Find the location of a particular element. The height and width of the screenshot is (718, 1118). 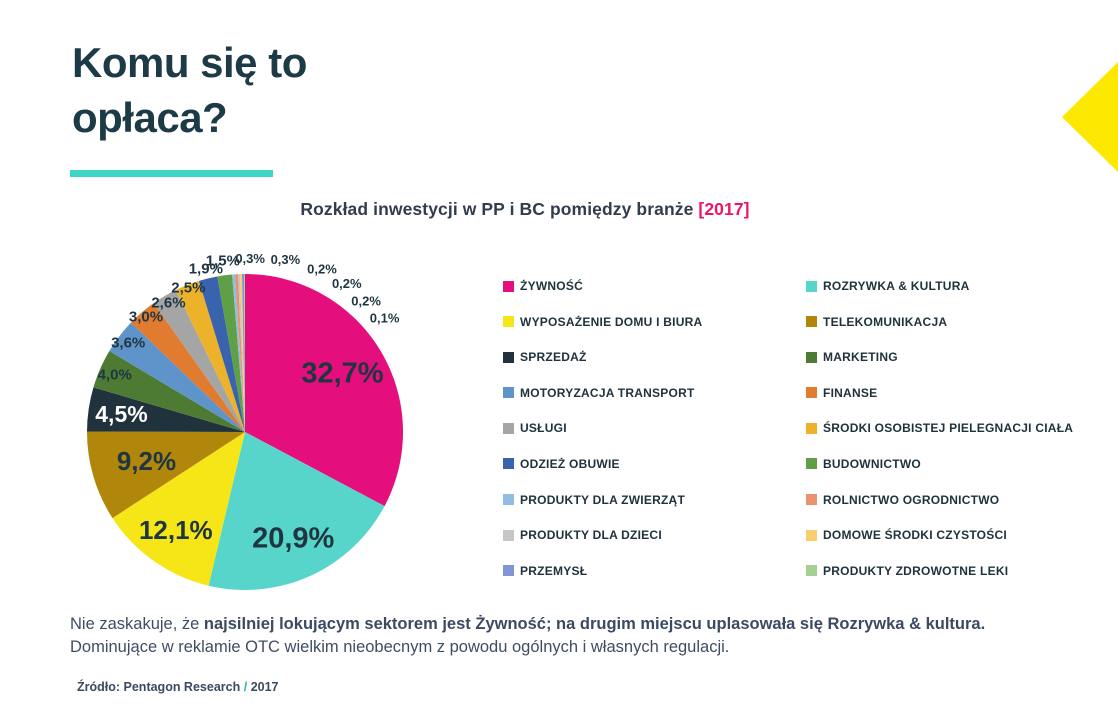

yellow-arrow-icon is located at coordinates (1090, 117).